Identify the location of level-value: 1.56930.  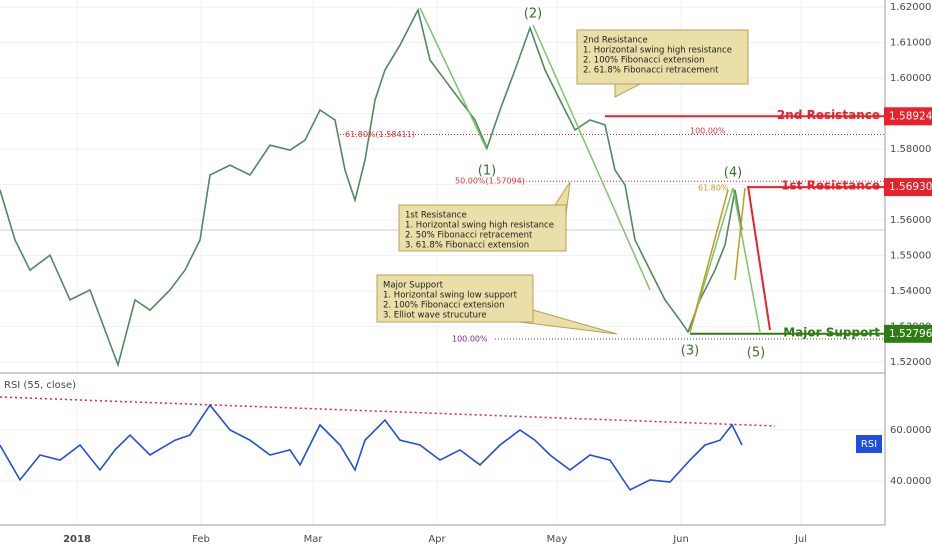
(910, 187).